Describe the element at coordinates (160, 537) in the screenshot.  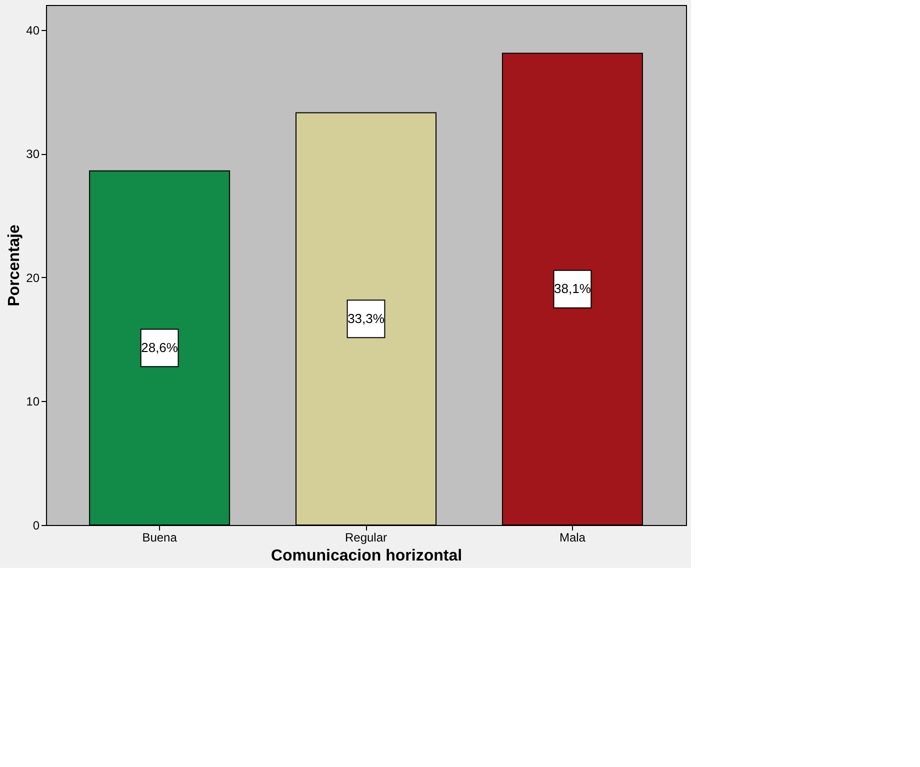
I see `x-tick-label: Buena` at that location.